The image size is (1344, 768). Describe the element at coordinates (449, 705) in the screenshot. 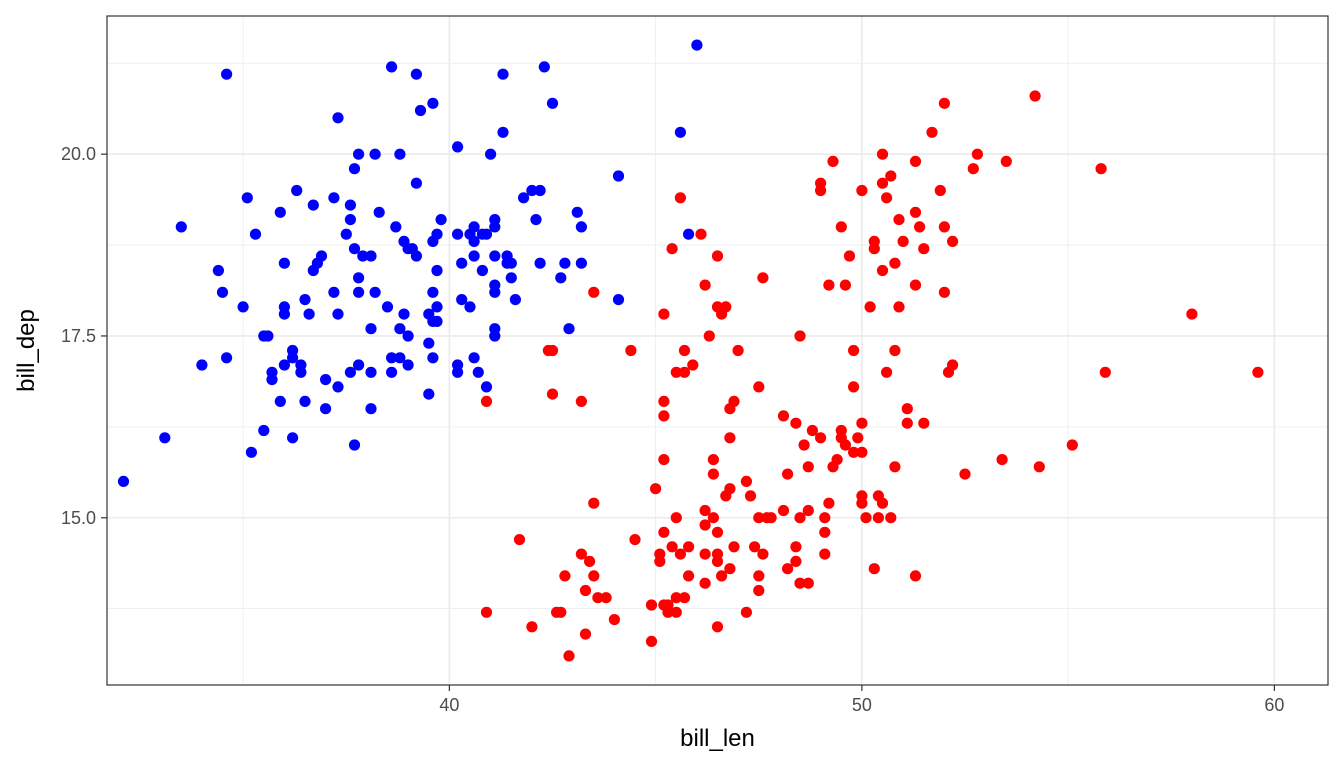

I see `x-tick-label: 40` at that location.